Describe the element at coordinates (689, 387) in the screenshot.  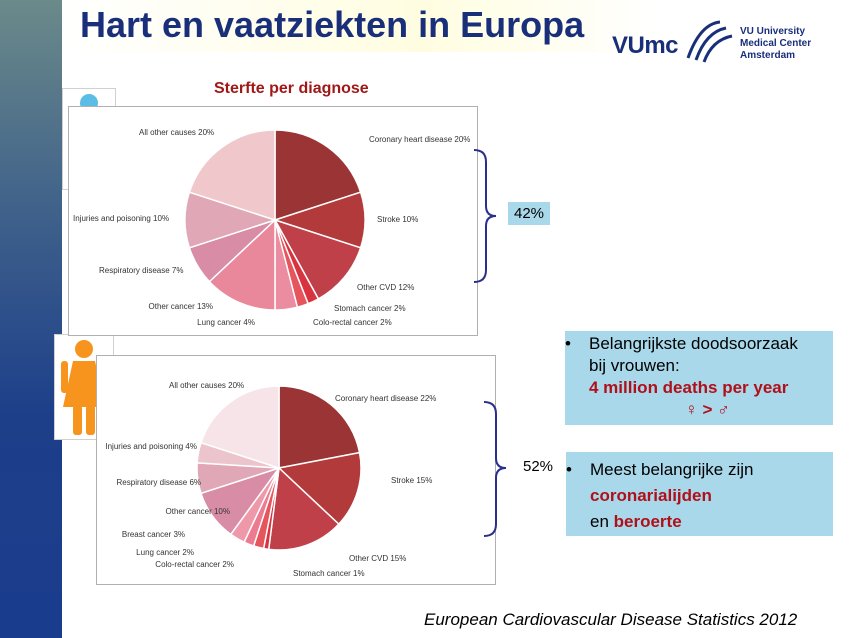
I see `bullet-highlight: 4 million deaths per year` at that location.